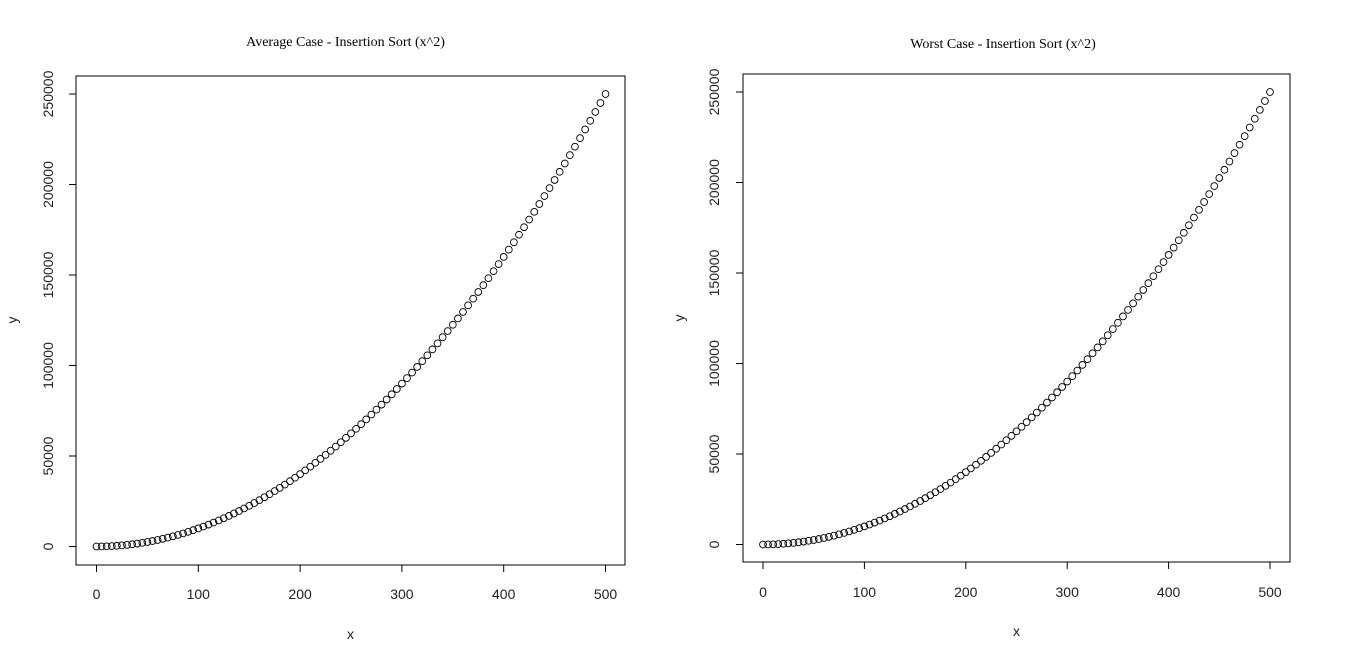 This screenshot has height=661, width=1363. What do you see at coordinates (714, 363) in the screenshot?
I see `worst-case-y-tick-label: 100000` at bounding box center [714, 363].